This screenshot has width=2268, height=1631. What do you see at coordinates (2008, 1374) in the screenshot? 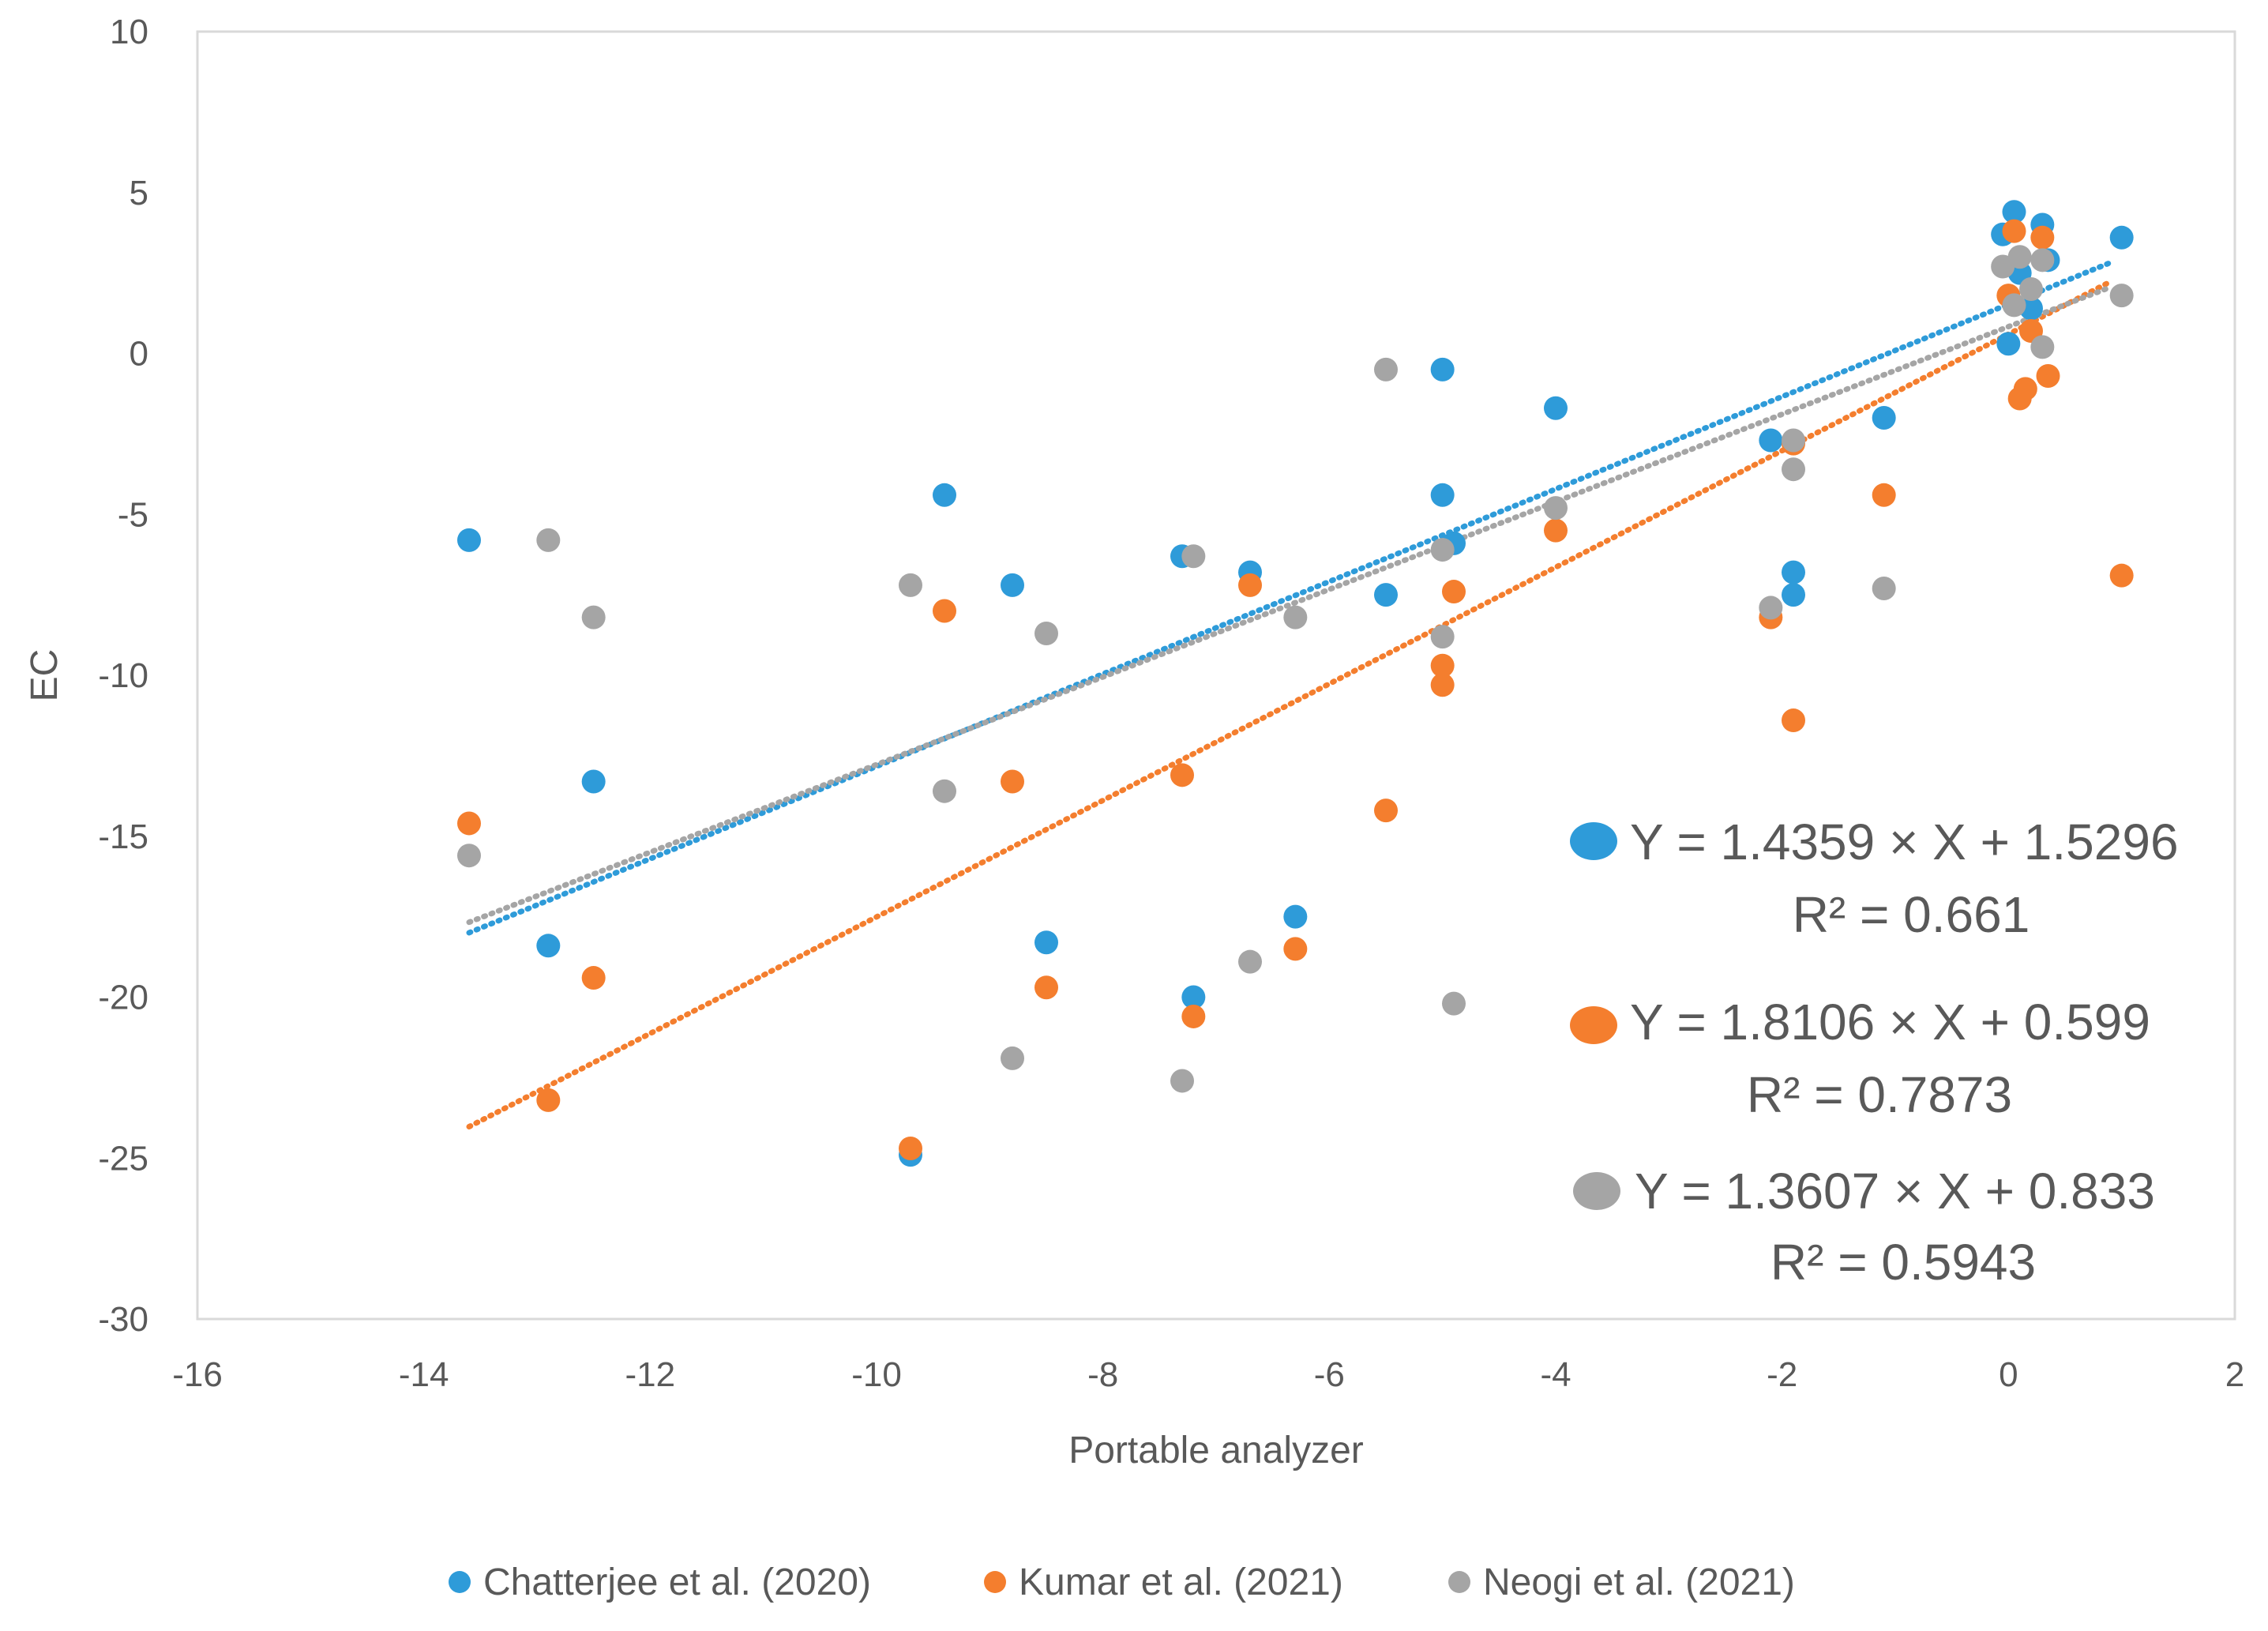
I see `x-tick-label: 0` at bounding box center [2008, 1374].